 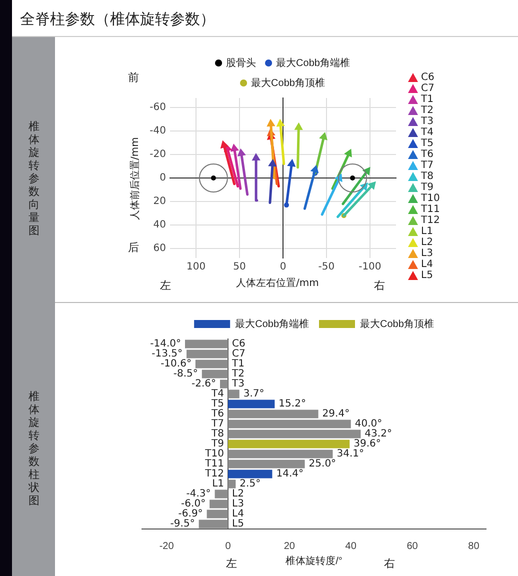 What do you see at coordinates (133, 77) in the screenshot?
I see `text: 前` at bounding box center [133, 77].